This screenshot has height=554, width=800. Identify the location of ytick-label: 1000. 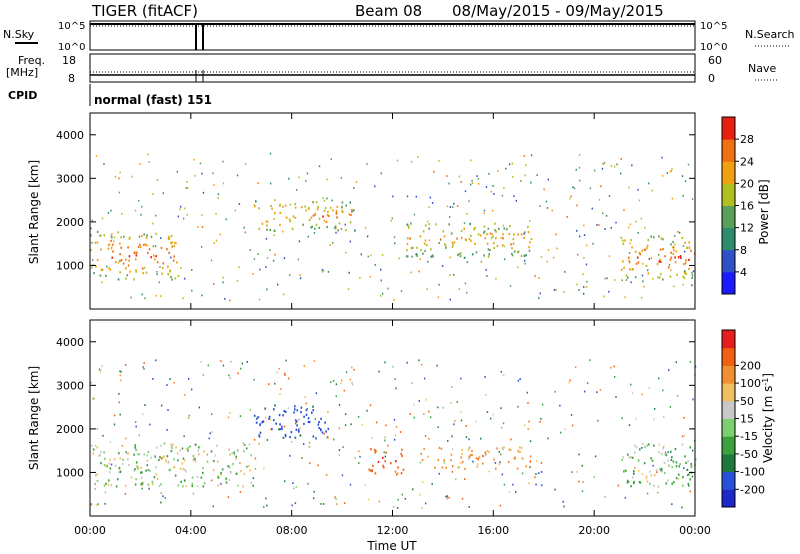
(70, 472).